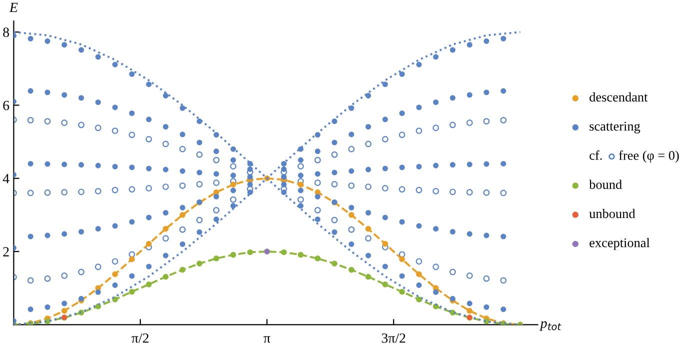 This screenshot has height=351, width=685. Describe the element at coordinates (551, 326) in the screenshot. I see `x-axis-title: p$_{tot}$` at that location.